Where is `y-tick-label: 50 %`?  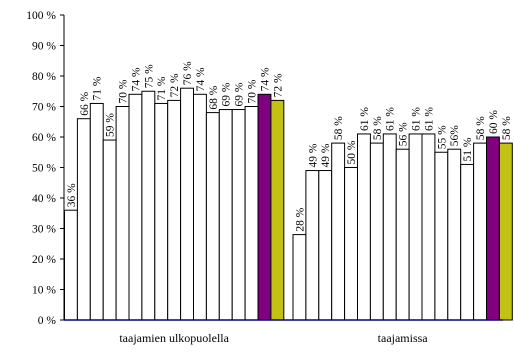 y-tick-label: 50 % is located at coordinates (44, 169).